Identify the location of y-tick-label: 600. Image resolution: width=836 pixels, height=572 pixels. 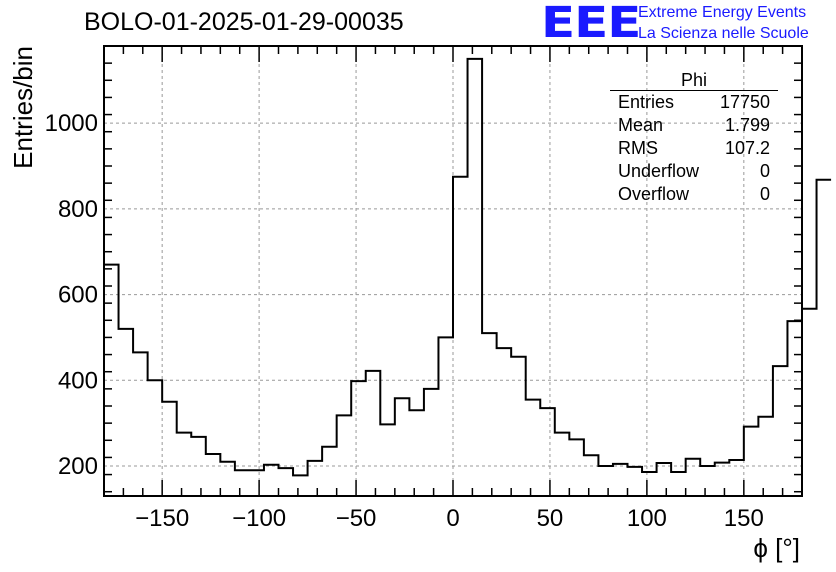
(78, 295).